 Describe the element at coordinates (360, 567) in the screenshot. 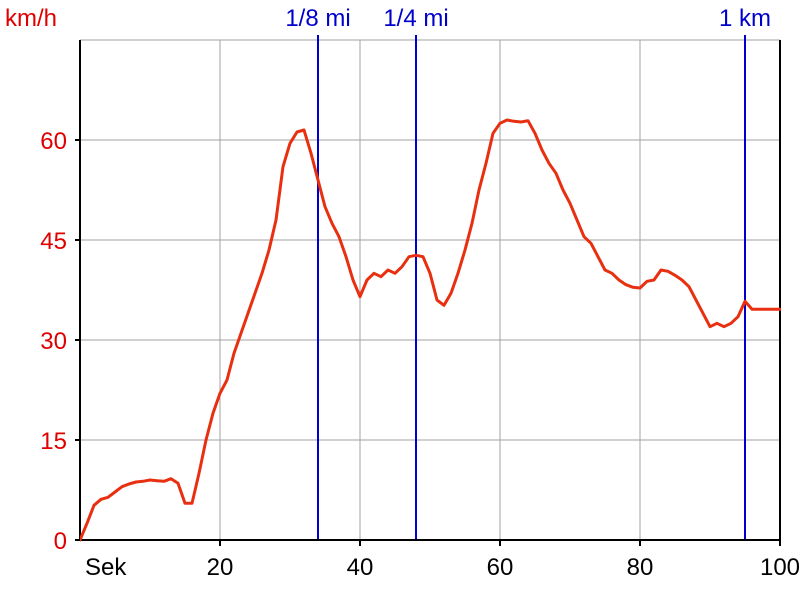

I see `x-tick-label: 40` at that location.